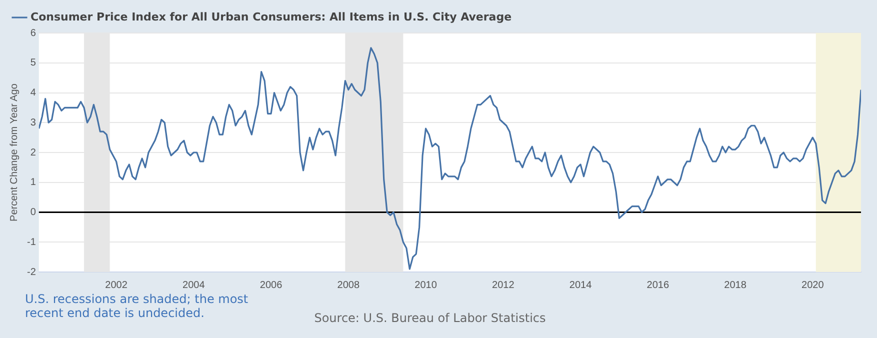  What do you see at coordinates (33, 93) in the screenshot?
I see `y-tick-label: 4` at bounding box center [33, 93].